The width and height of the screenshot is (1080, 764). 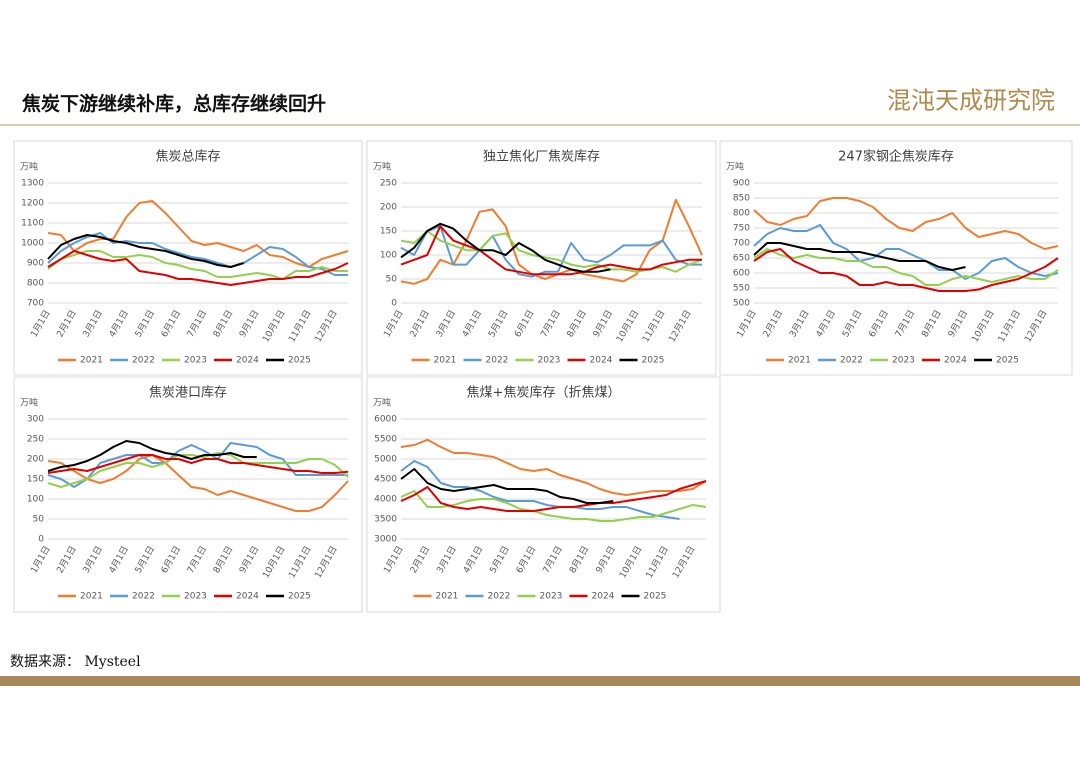 I want to click on y-tick-label: 750, so click(x=741, y=229).